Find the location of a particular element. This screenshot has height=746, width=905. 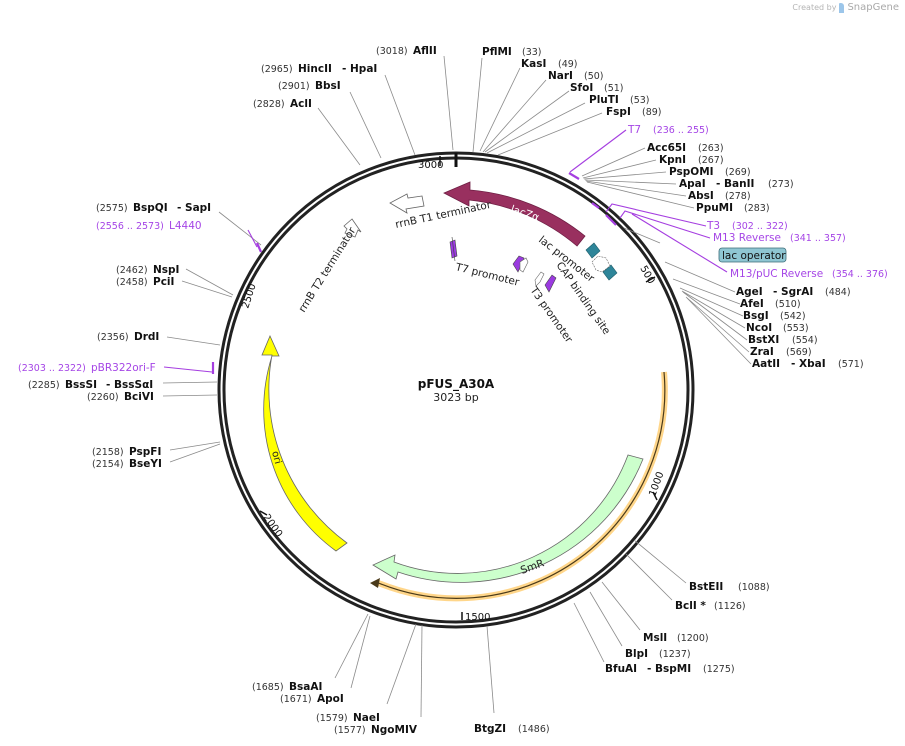

svg-text: (2828) is located at coordinates (269, 104).